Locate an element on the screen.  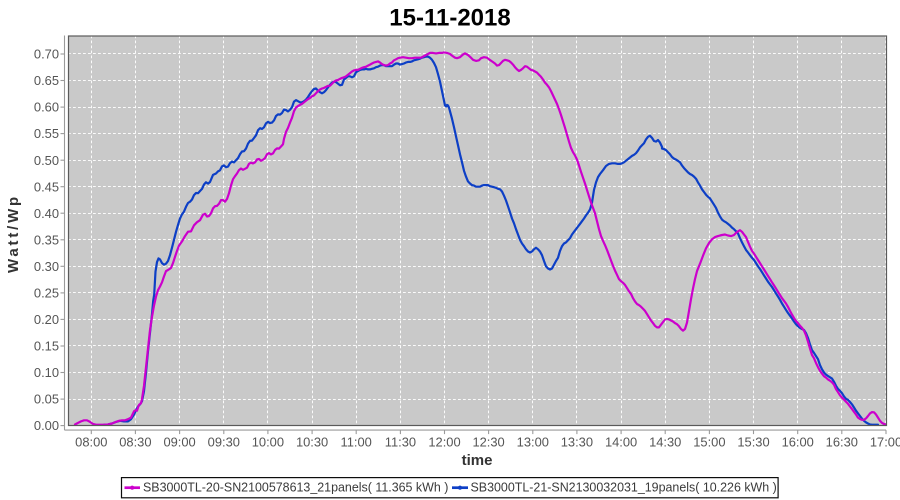
svg-text: 16:00 is located at coordinates (798, 442).